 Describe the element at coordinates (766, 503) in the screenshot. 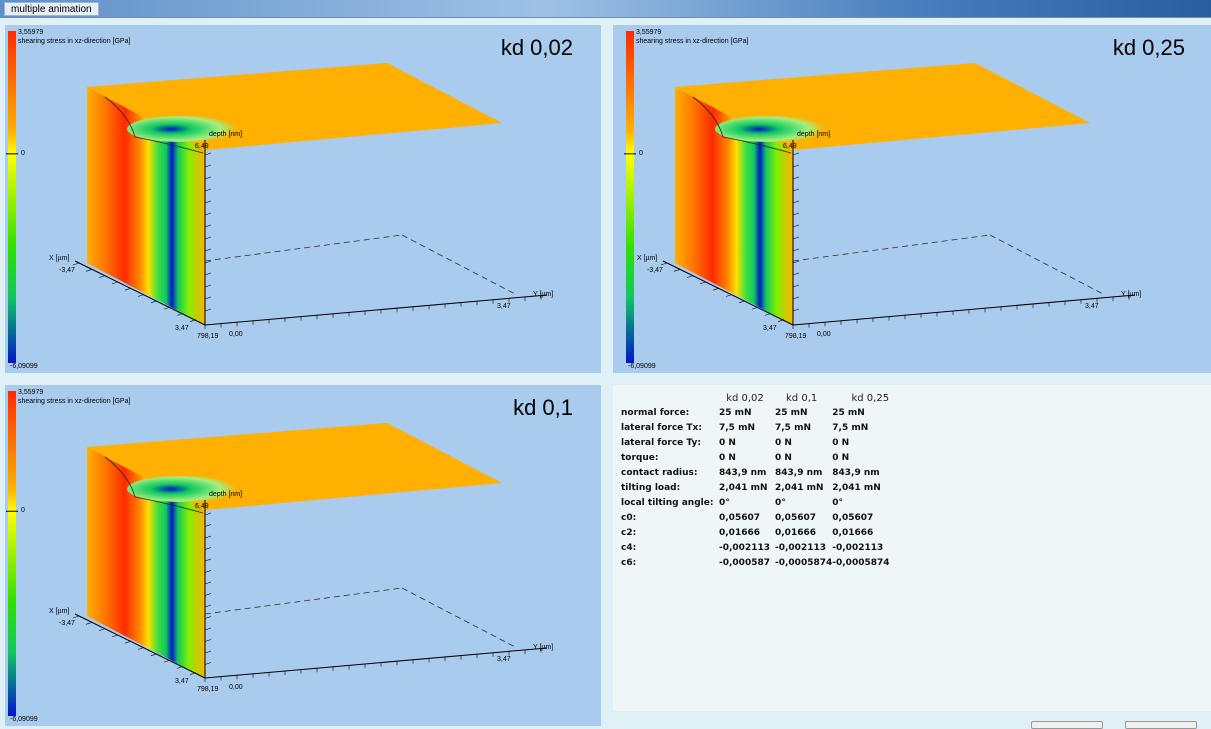

I see `results-row: local tilting angle: 0° 0° 0°` at that location.